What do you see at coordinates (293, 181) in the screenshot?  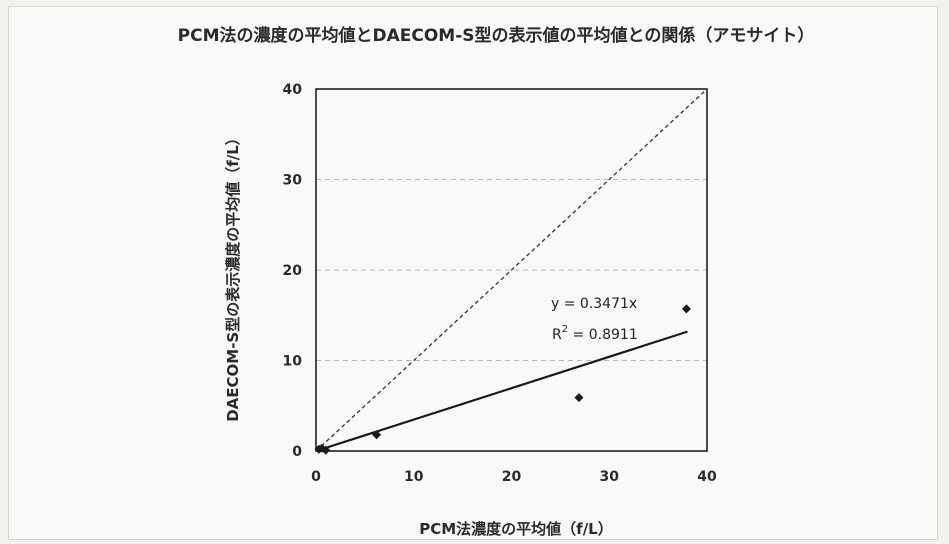 I see `y-tick-label-30: 30` at bounding box center [293, 181].